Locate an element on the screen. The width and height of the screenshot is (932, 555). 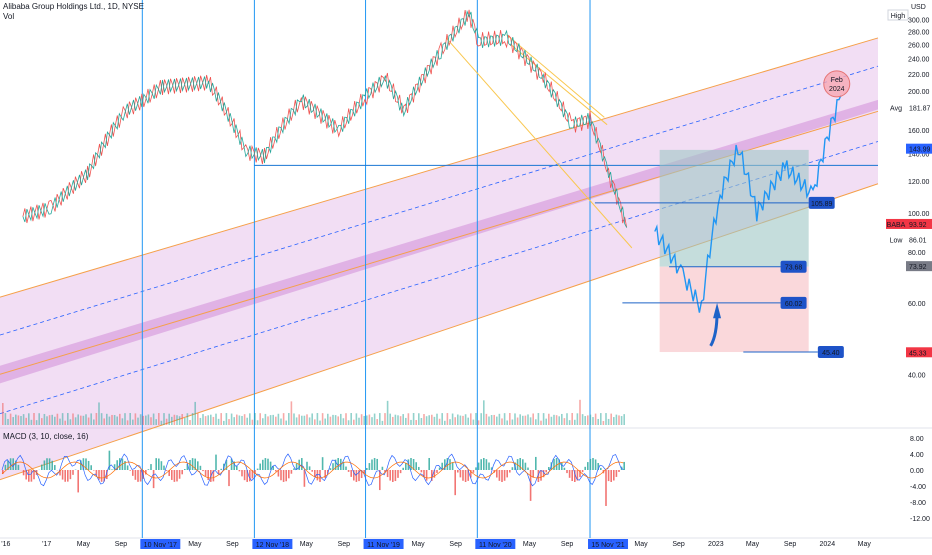
high-label: High is located at coordinates (898, 16).